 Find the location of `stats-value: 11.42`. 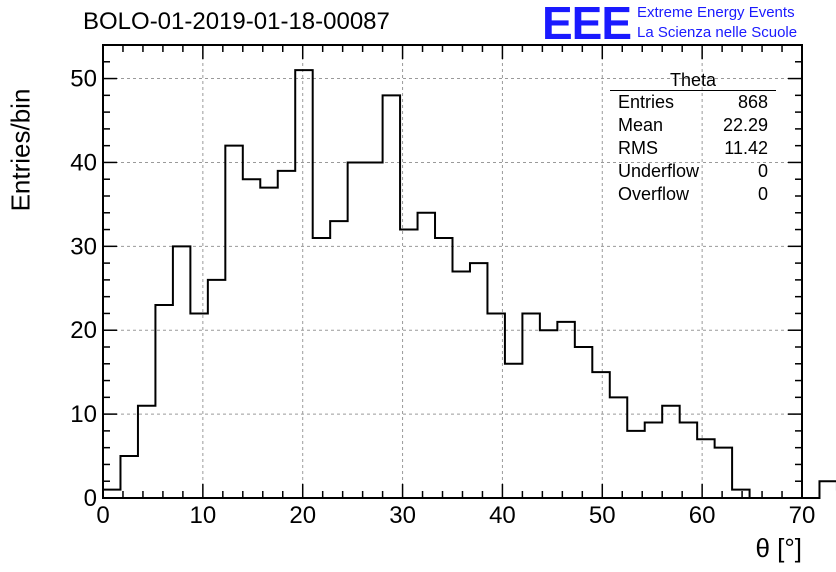

stats-value: 11.42 is located at coordinates (746, 148).